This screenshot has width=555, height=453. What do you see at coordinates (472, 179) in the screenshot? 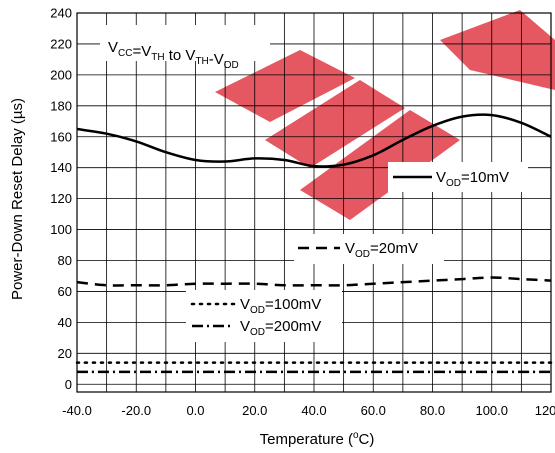
I see `legend-10mv-label: VOD=10mV` at bounding box center [472, 179].